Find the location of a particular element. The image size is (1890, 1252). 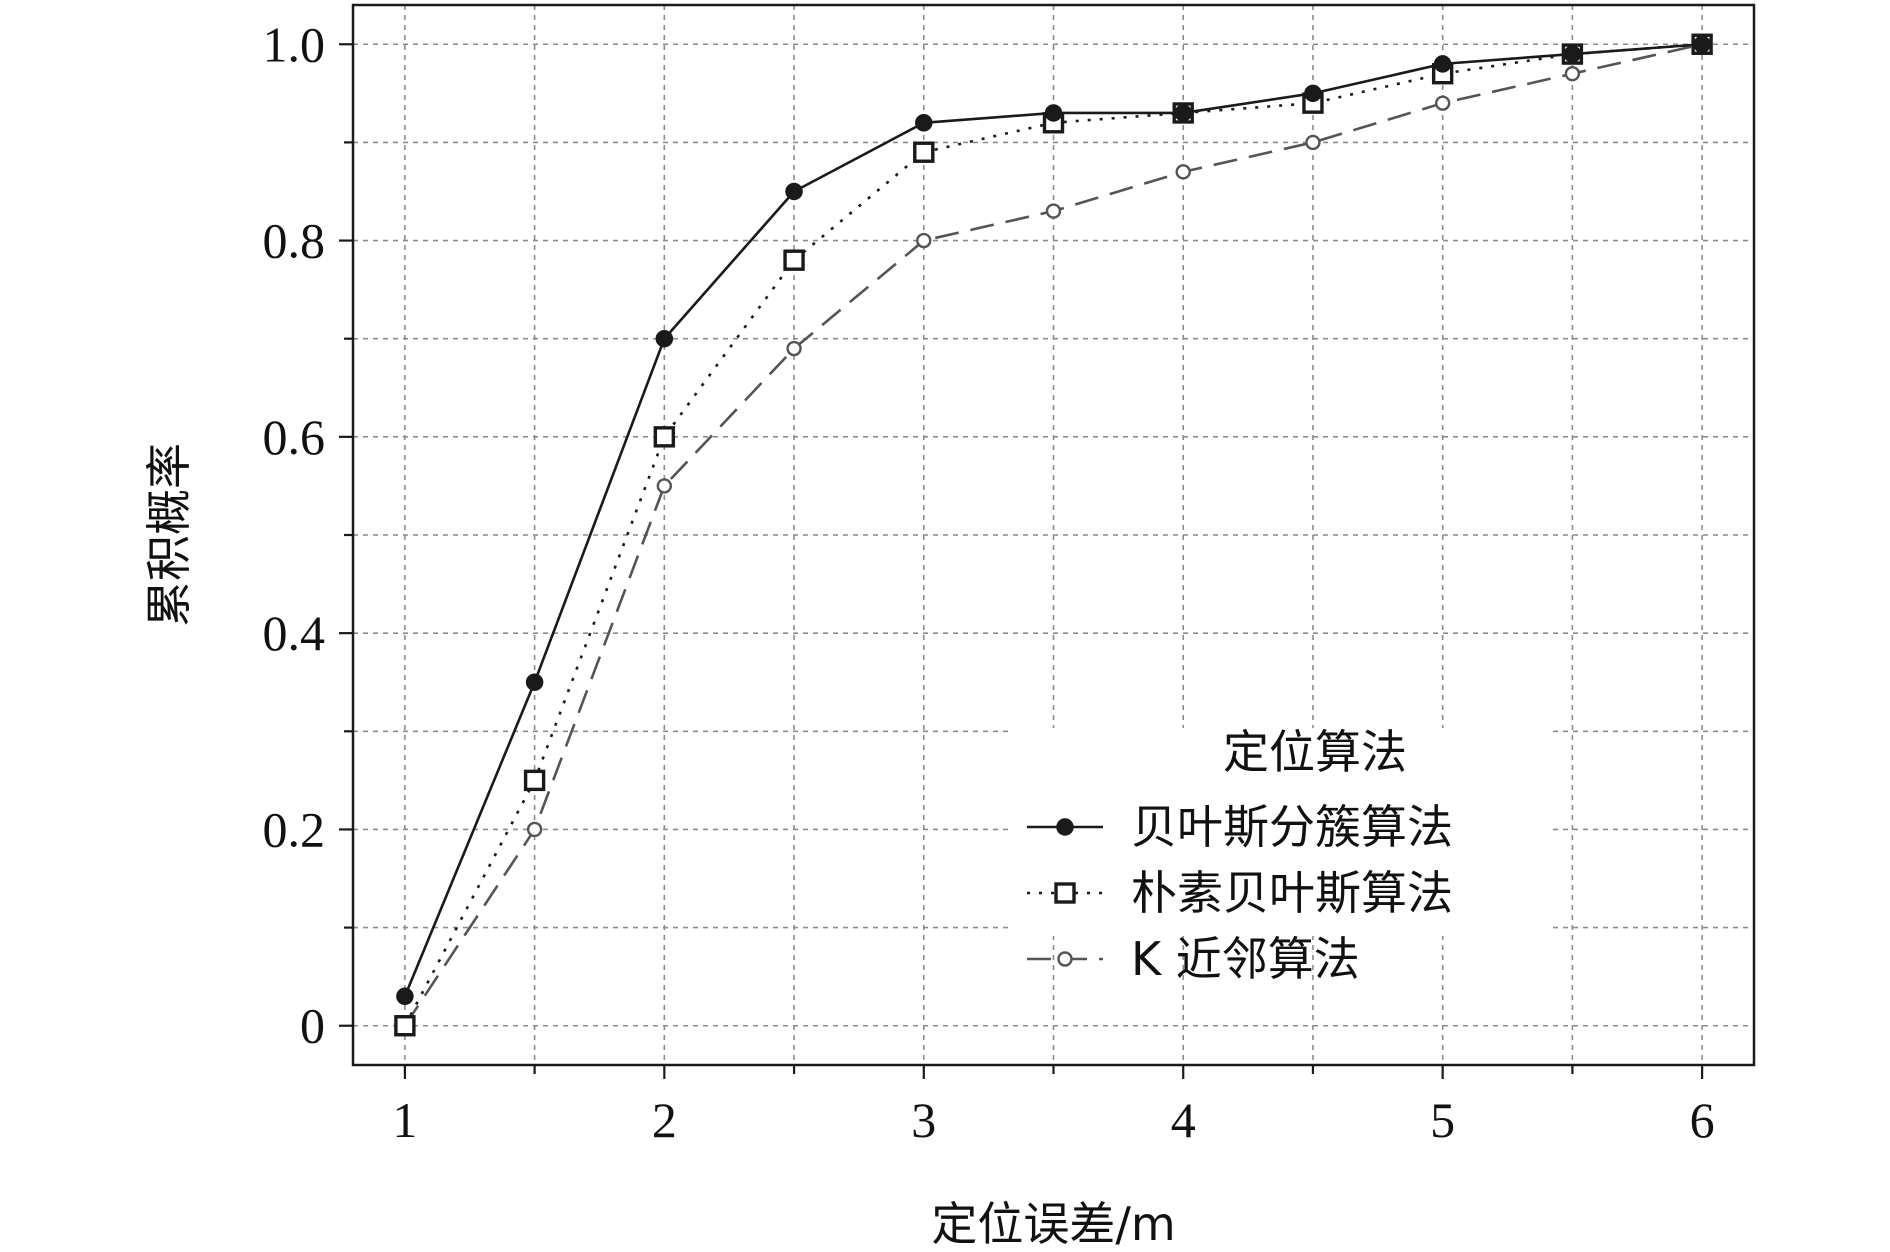

x-tick-label: 5 is located at coordinates (1442, 1120).